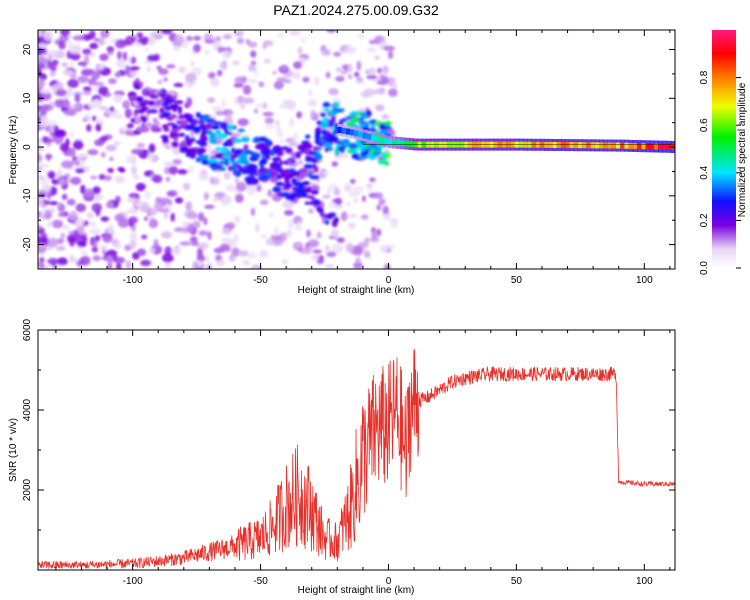  I want to click on snr-x-tick-label: 50, so click(517, 581).